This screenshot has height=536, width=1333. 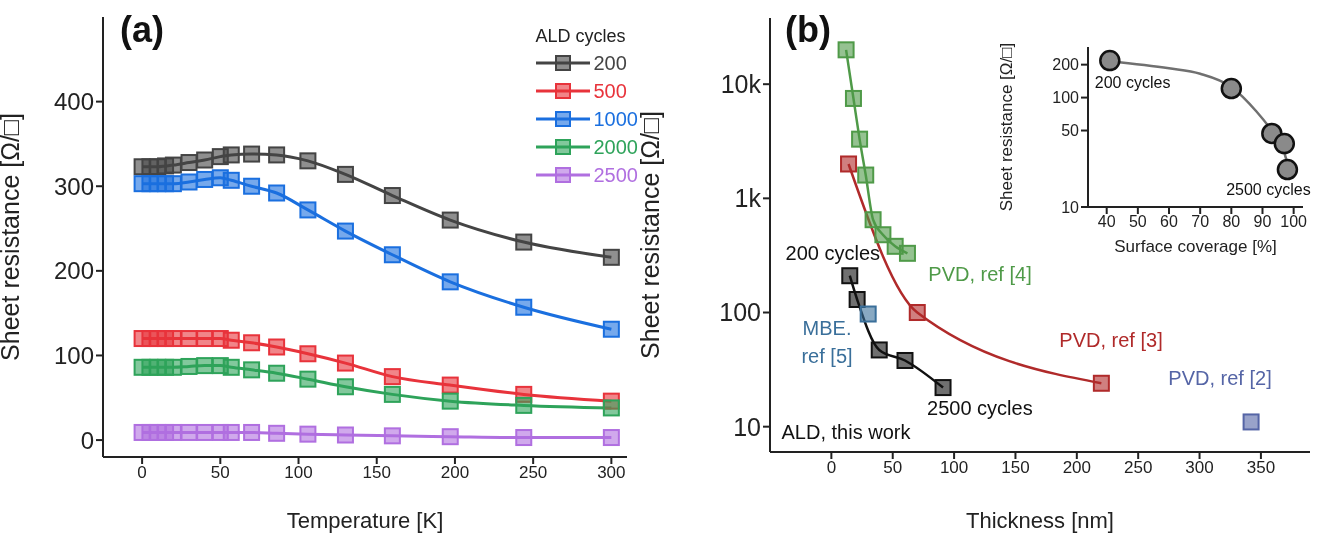 What do you see at coordinates (1262, 222) in the screenshot?
I see `x-tick-label: 90` at bounding box center [1262, 222].